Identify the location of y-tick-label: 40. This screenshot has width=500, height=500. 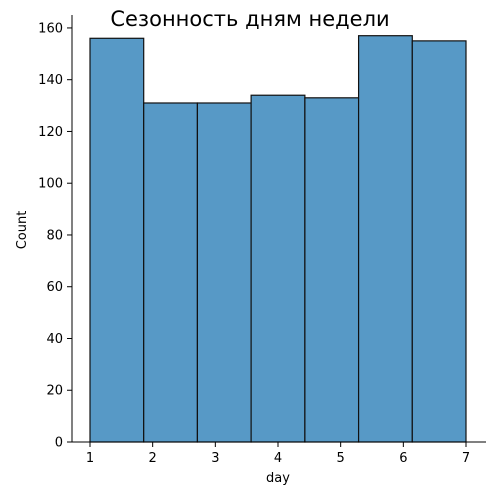
(54, 339).